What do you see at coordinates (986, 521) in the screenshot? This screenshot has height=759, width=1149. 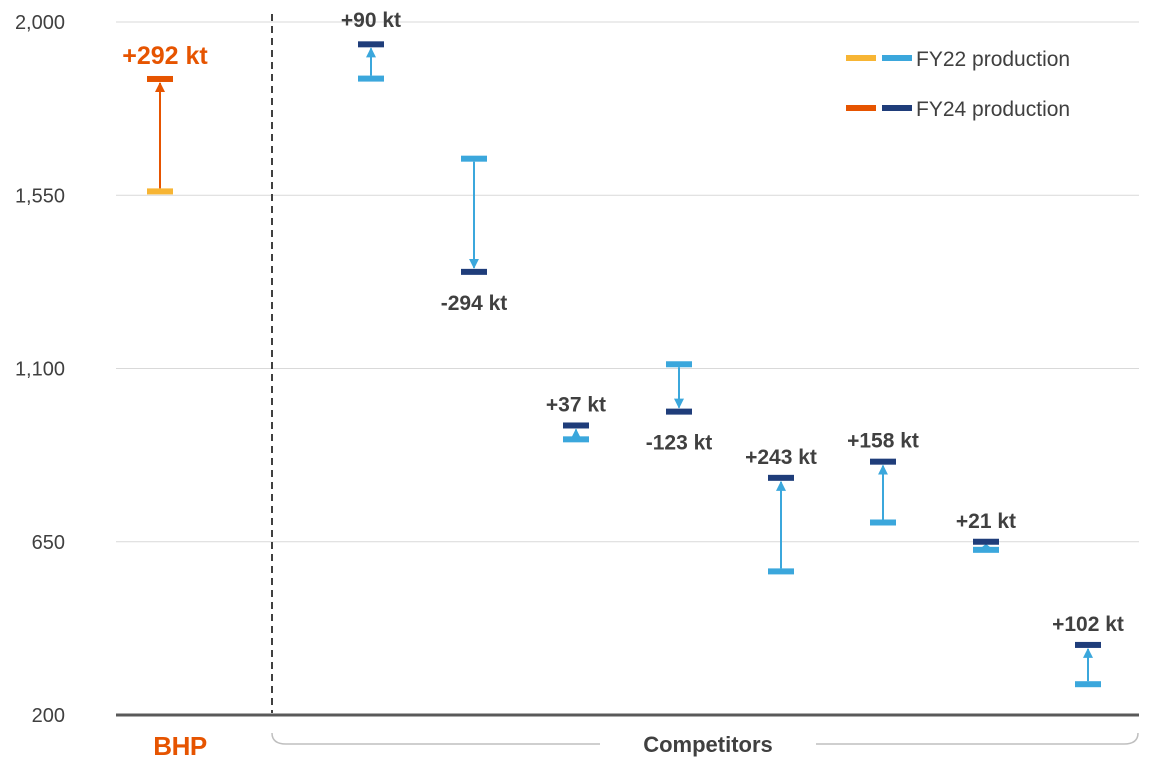 I see `delta-label: +21 kt` at bounding box center [986, 521].